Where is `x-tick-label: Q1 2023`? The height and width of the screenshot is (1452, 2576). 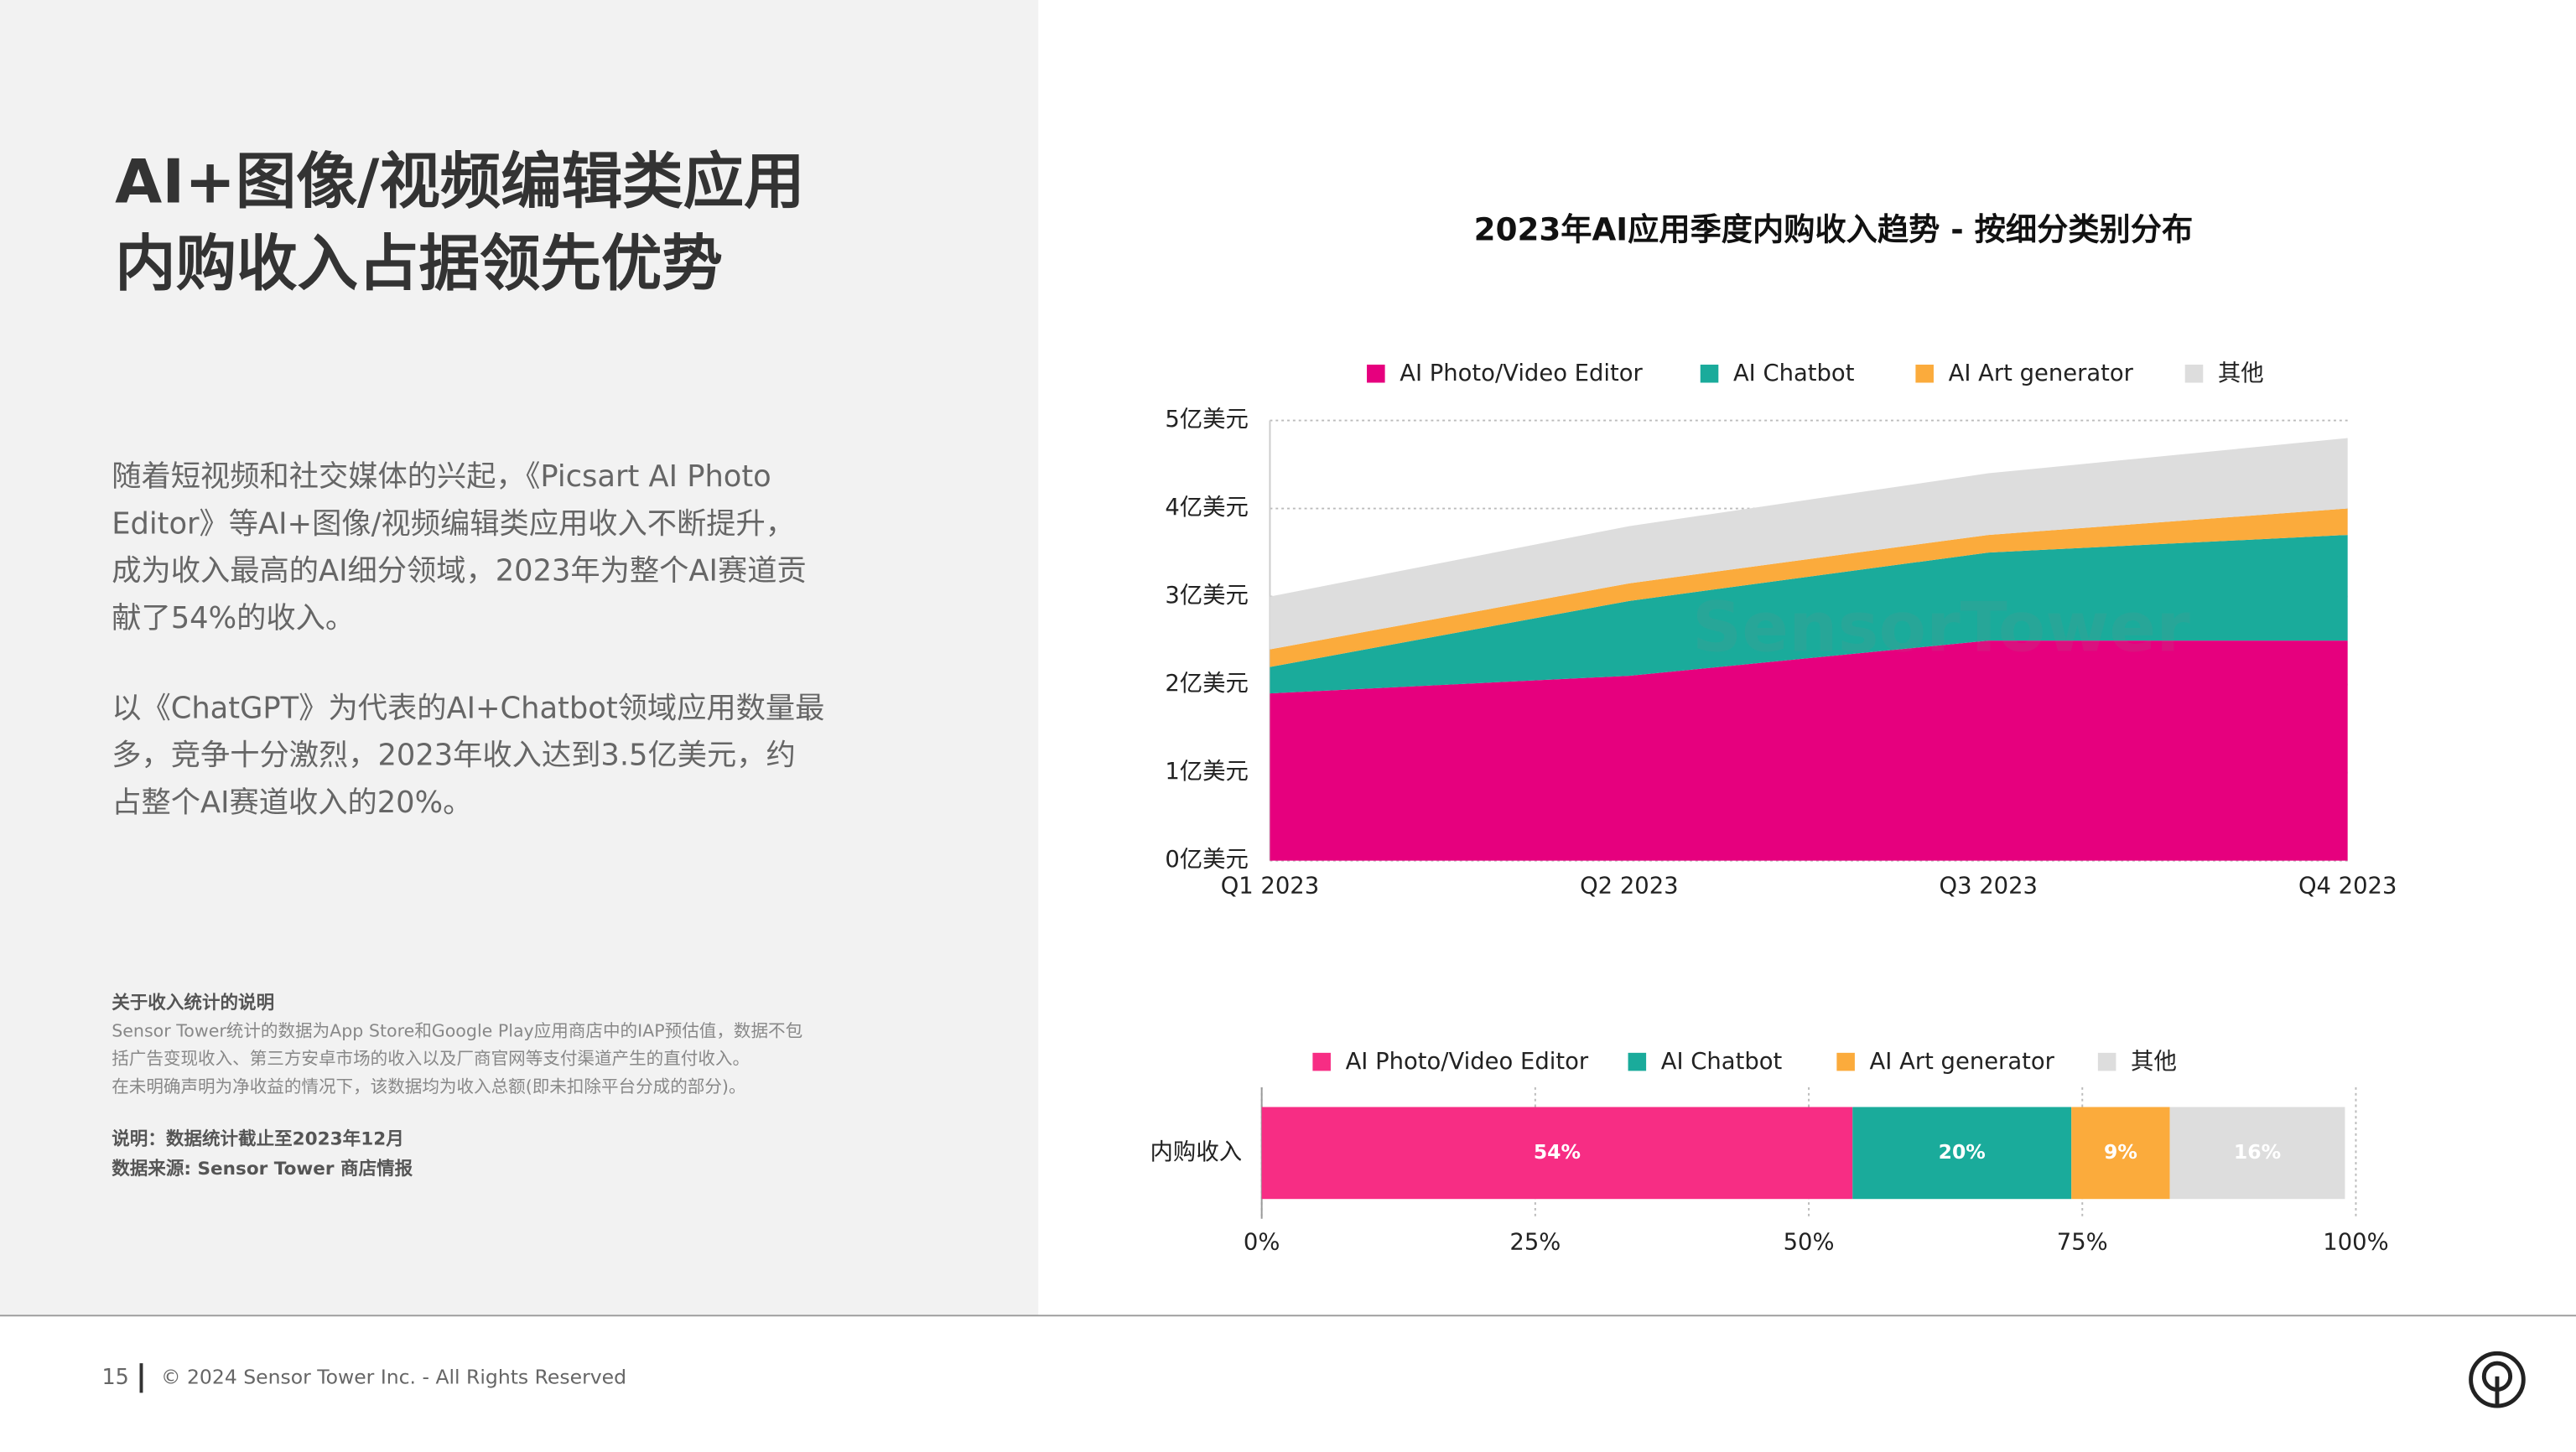
x-tick-label: Q1 2023 is located at coordinates (1270, 886).